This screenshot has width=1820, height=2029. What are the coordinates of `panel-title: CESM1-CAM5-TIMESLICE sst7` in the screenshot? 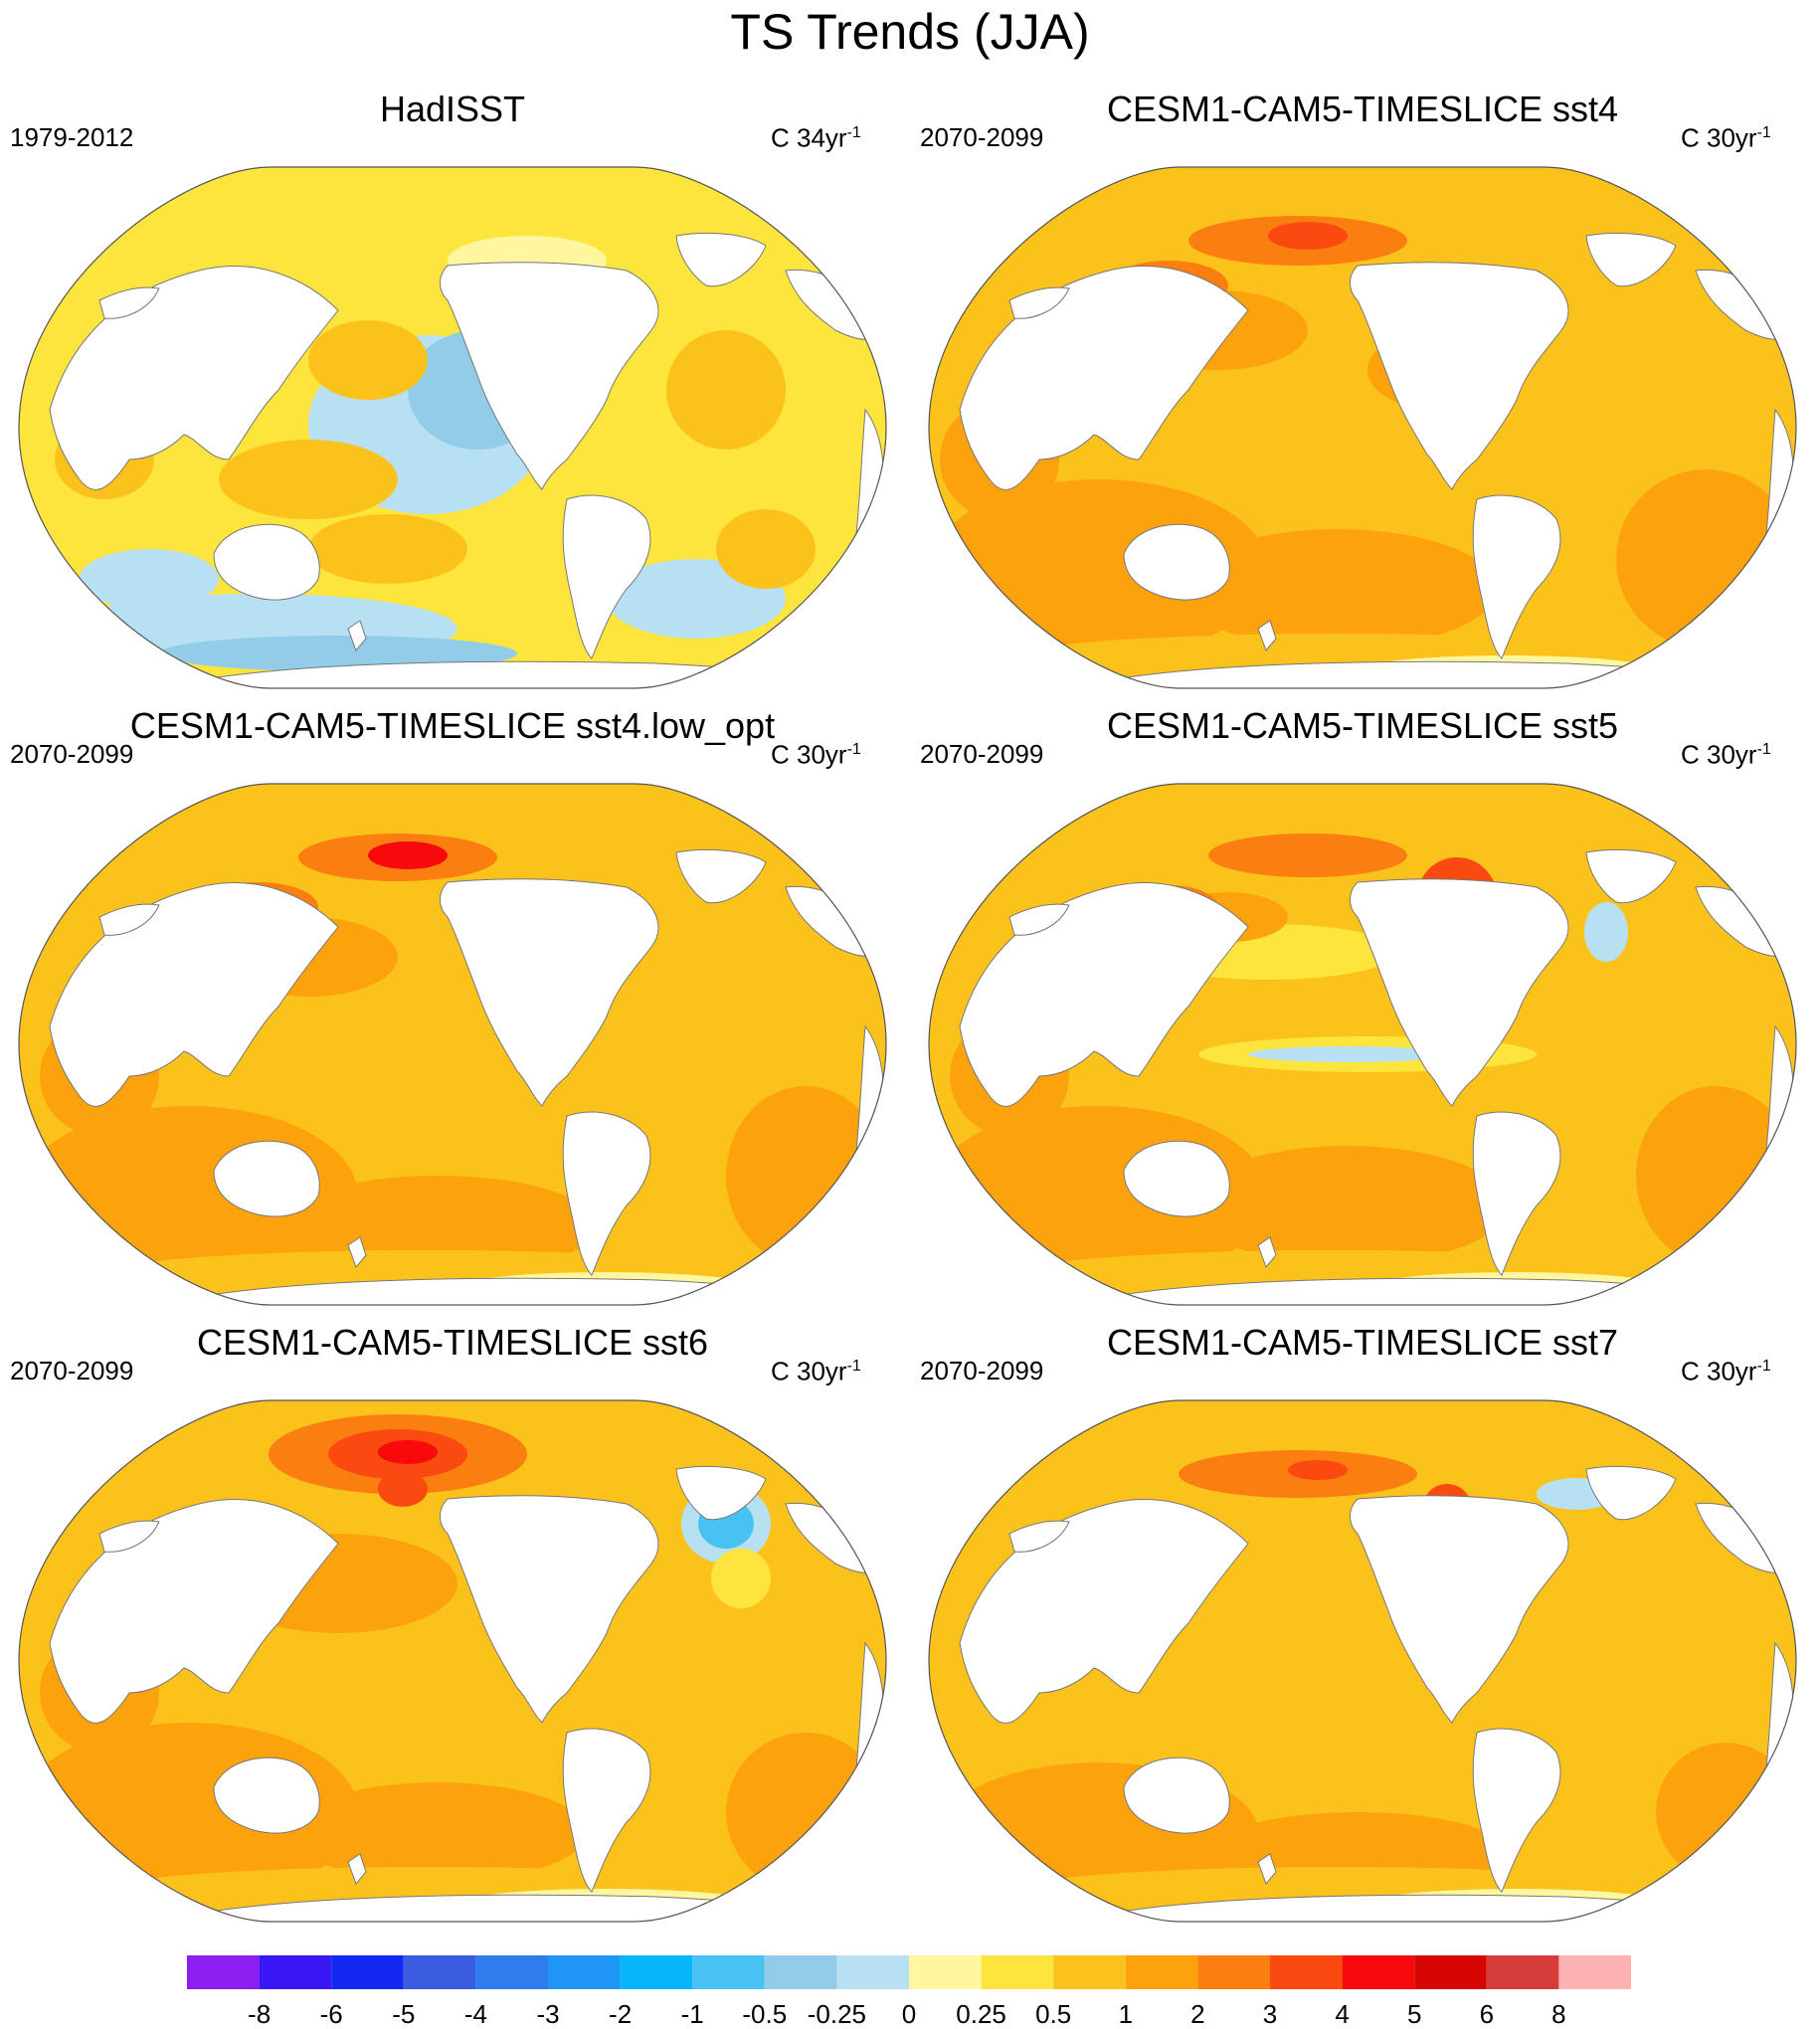 It's located at (1362, 1342).